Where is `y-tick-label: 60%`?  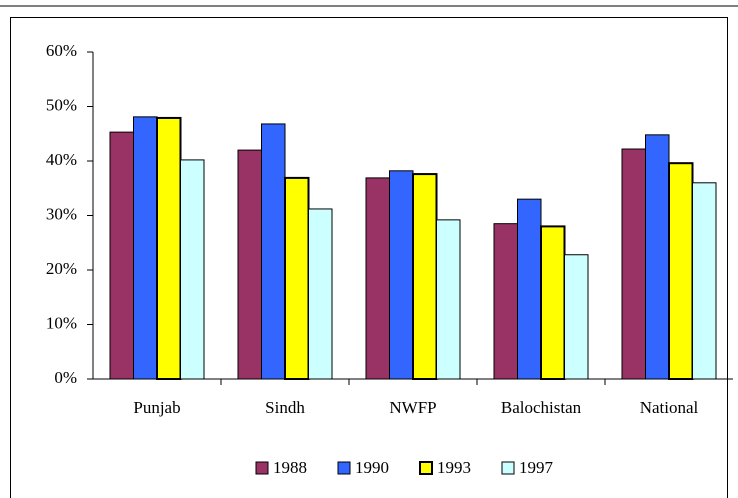
y-tick-label: 60% is located at coordinates (61, 50).